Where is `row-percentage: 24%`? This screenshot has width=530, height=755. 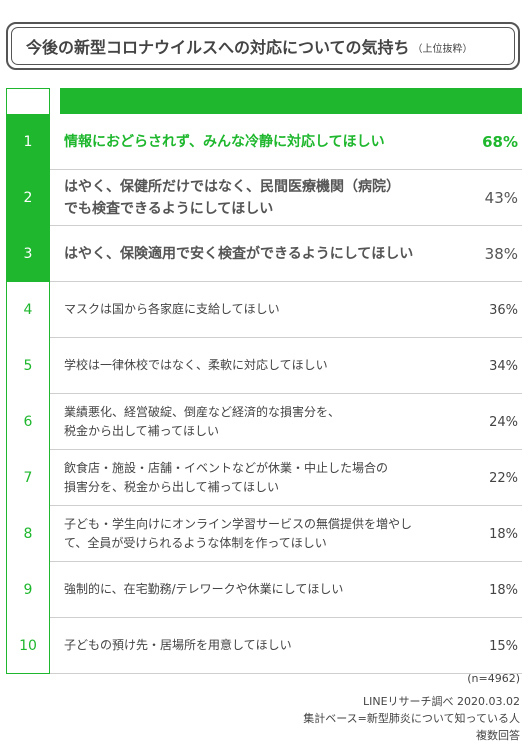
row-percentage: 24% is located at coordinates (503, 422).